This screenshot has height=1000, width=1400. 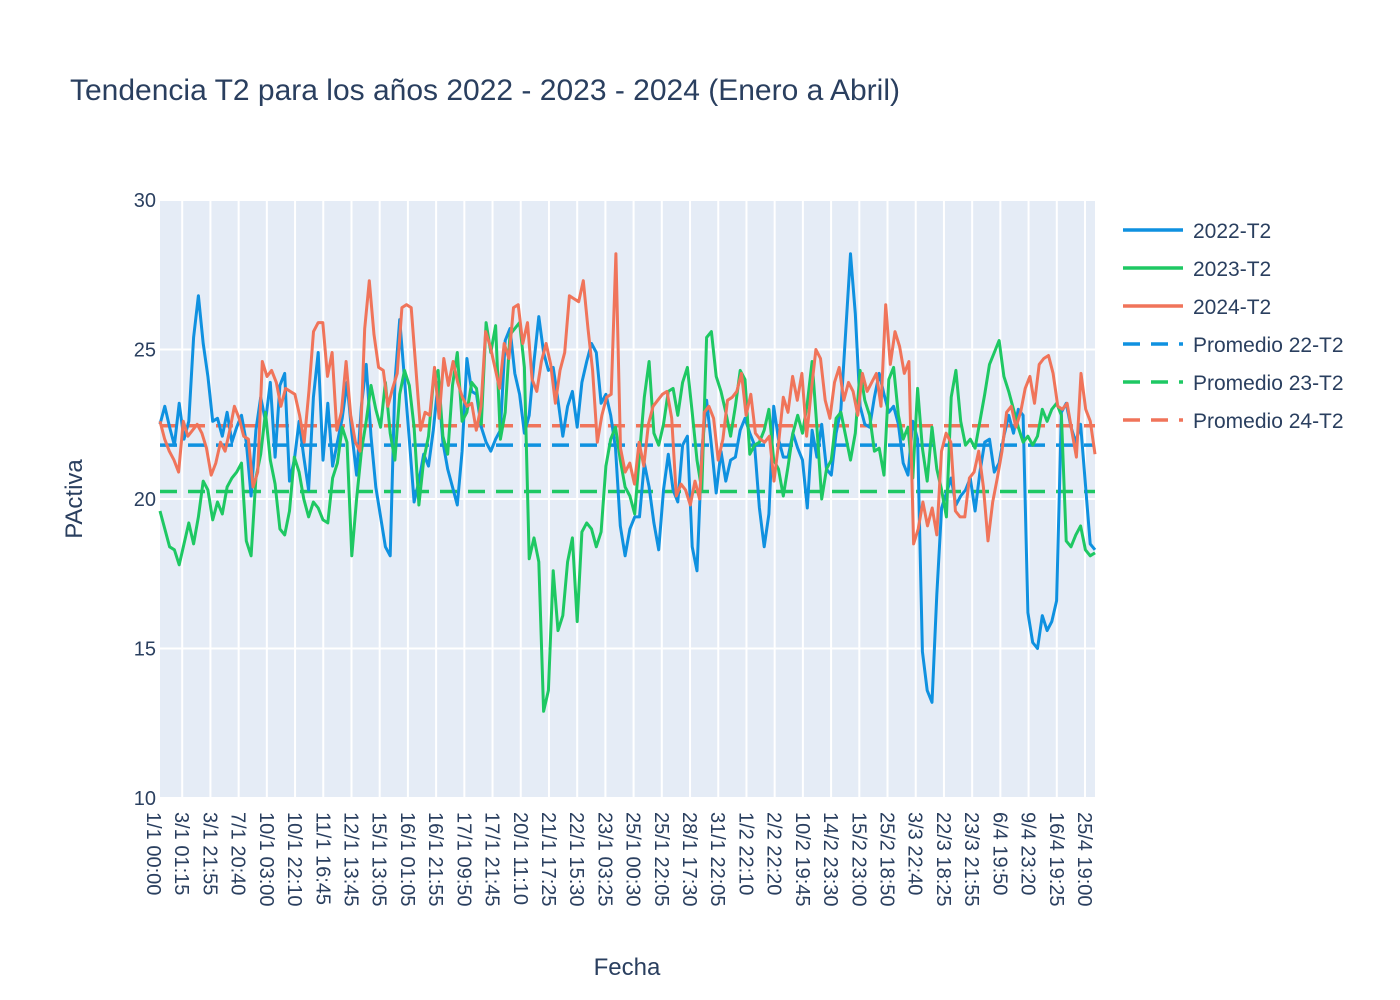 I want to click on y-axis-title: PActiva, so click(x=74, y=499).